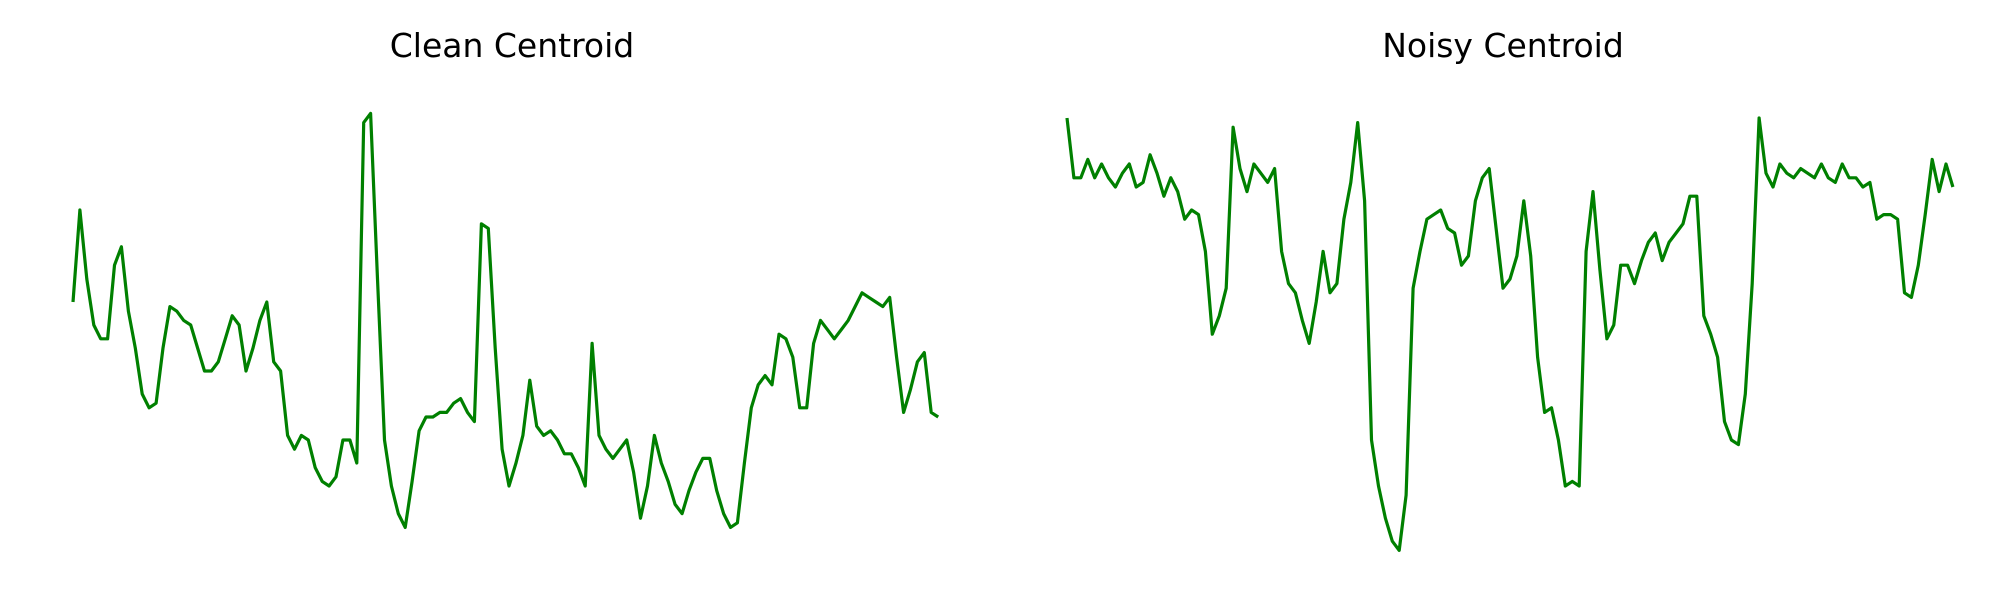  Describe the element at coordinates (1503, 45) in the screenshot. I see `chart-title-noisy: Noisy Centroid` at that location.